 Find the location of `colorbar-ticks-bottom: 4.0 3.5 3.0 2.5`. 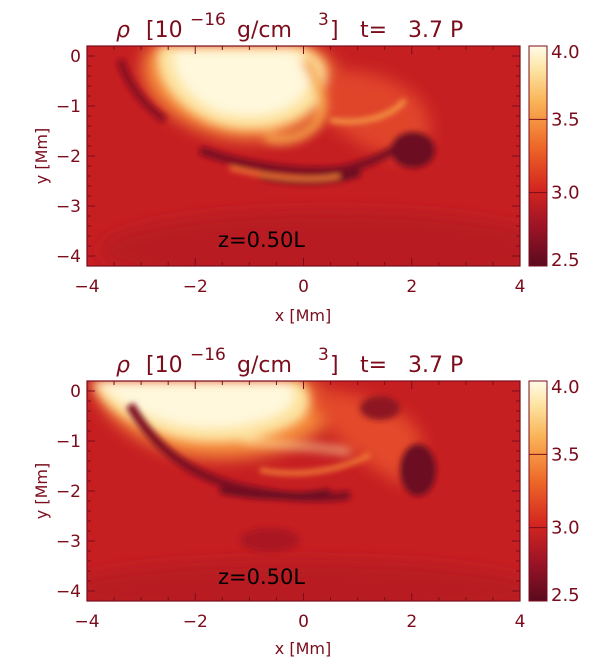

colorbar-ticks-bottom: 4.0 3.5 3.0 2.5 is located at coordinates (554, 491).